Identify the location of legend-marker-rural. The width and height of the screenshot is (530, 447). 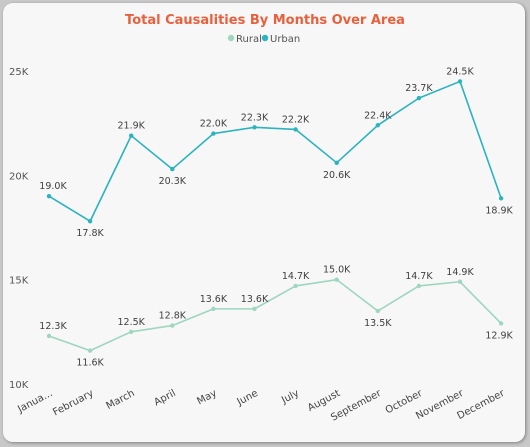
(231, 38).